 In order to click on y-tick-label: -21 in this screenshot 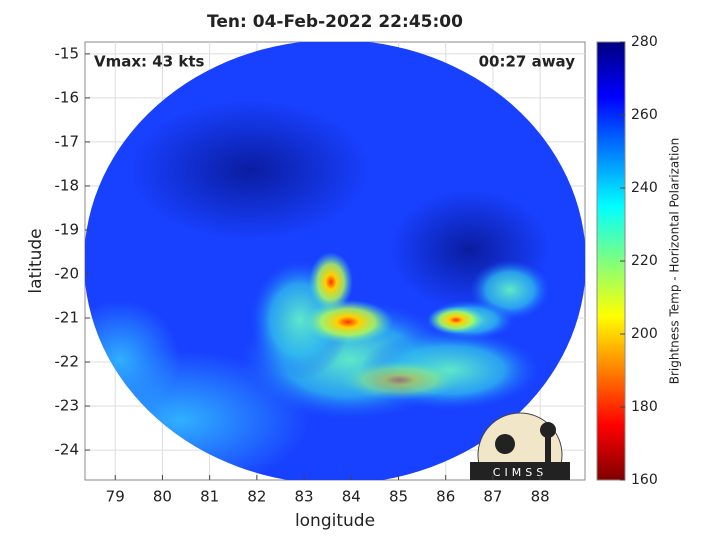, I will do `click(67, 318)`.